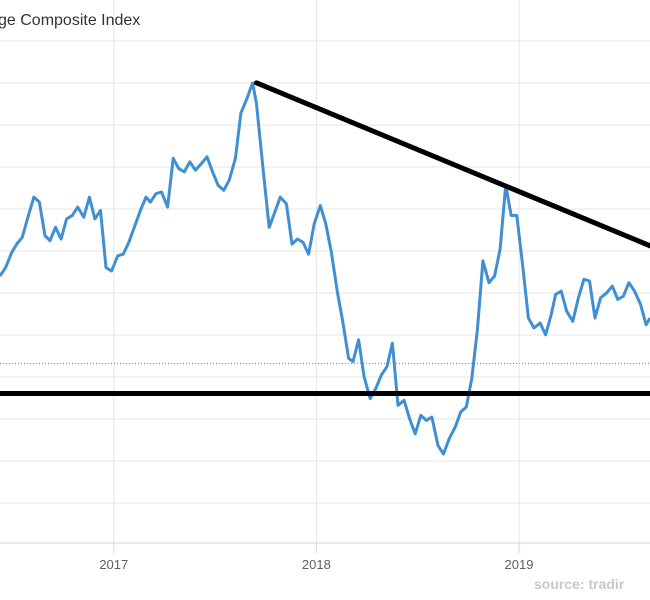 This screenshot has width=650, height=600. I want to click on x-tick-label: 2019, so click(519, 564).